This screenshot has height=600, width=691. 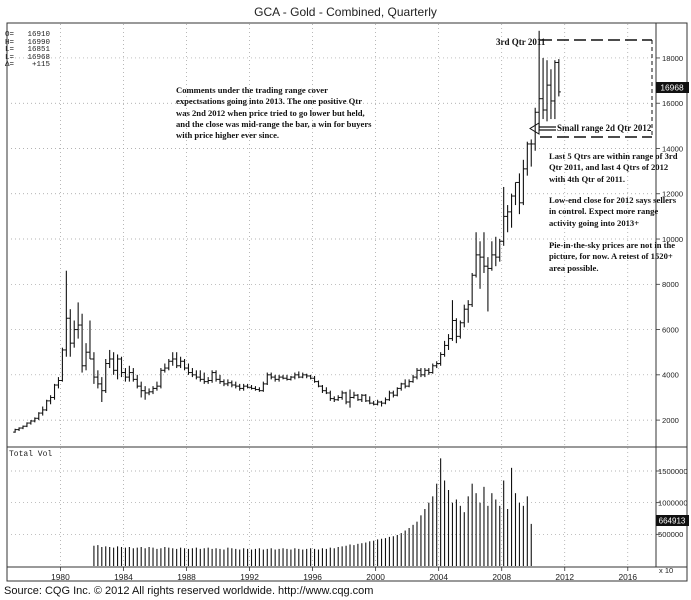 What do you see at coordinates (564, 577) in the screenshot?
I see `year-tick-label: 2012` at bounding box center [564, 577].